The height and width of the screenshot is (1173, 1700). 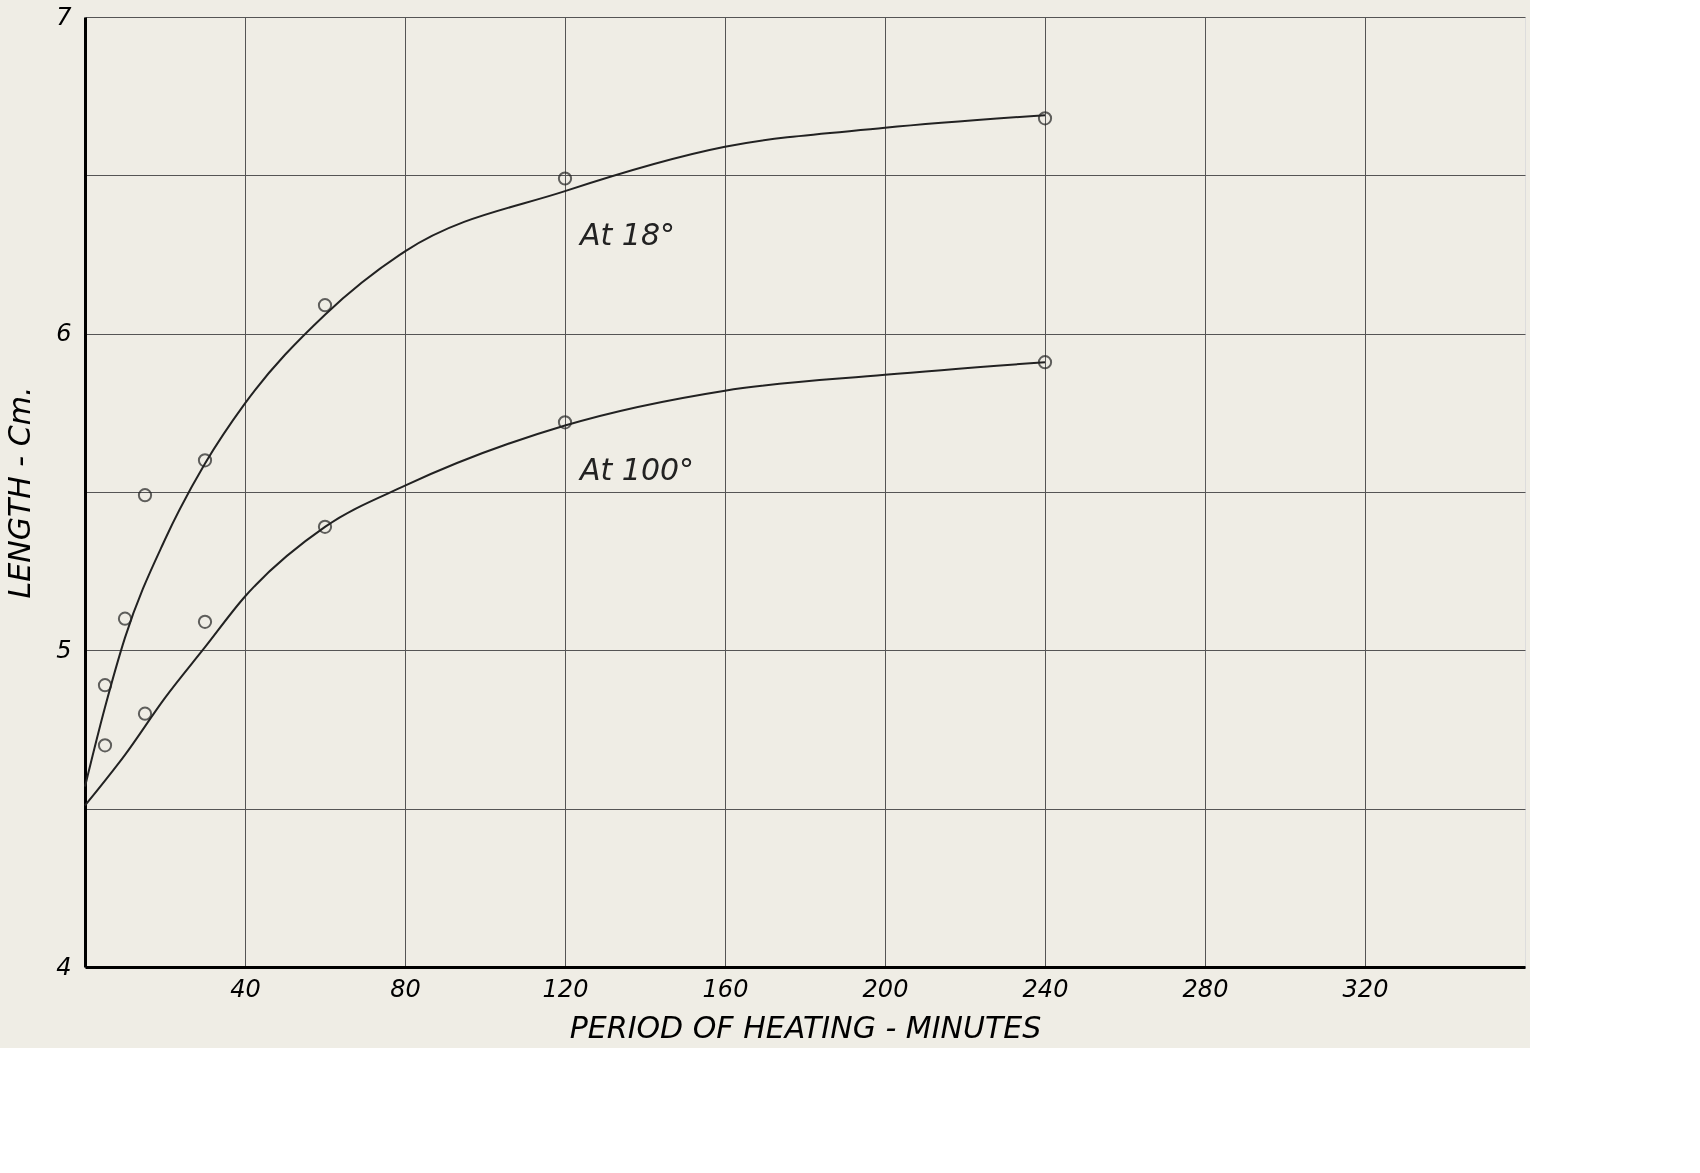 What do you see at coordinates (1365, 988) in the screenshot?
I see `x-tick-label: 320` at bounding box center [1365, 988].